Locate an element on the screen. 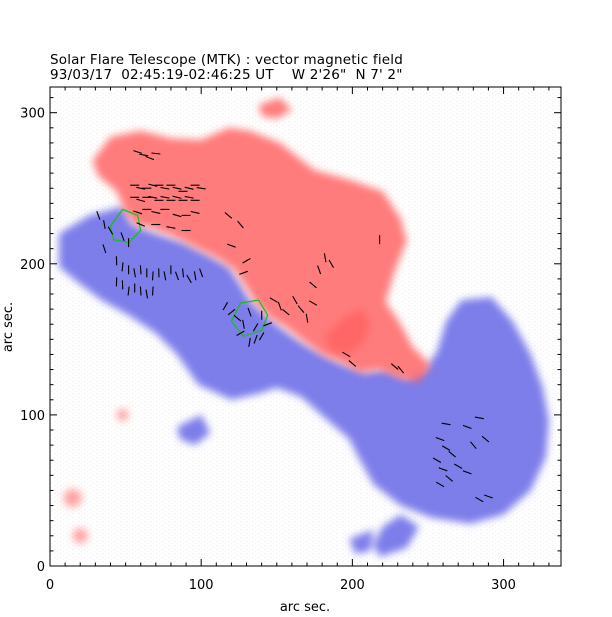  x-tick-label-2: 200 is located at coordinates (352, 585).